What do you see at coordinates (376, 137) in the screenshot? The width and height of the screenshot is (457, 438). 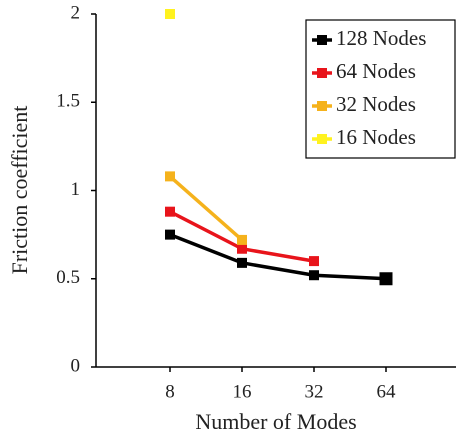 I see `legend-label: 16 Nodes` at bounding box center [376, 137].